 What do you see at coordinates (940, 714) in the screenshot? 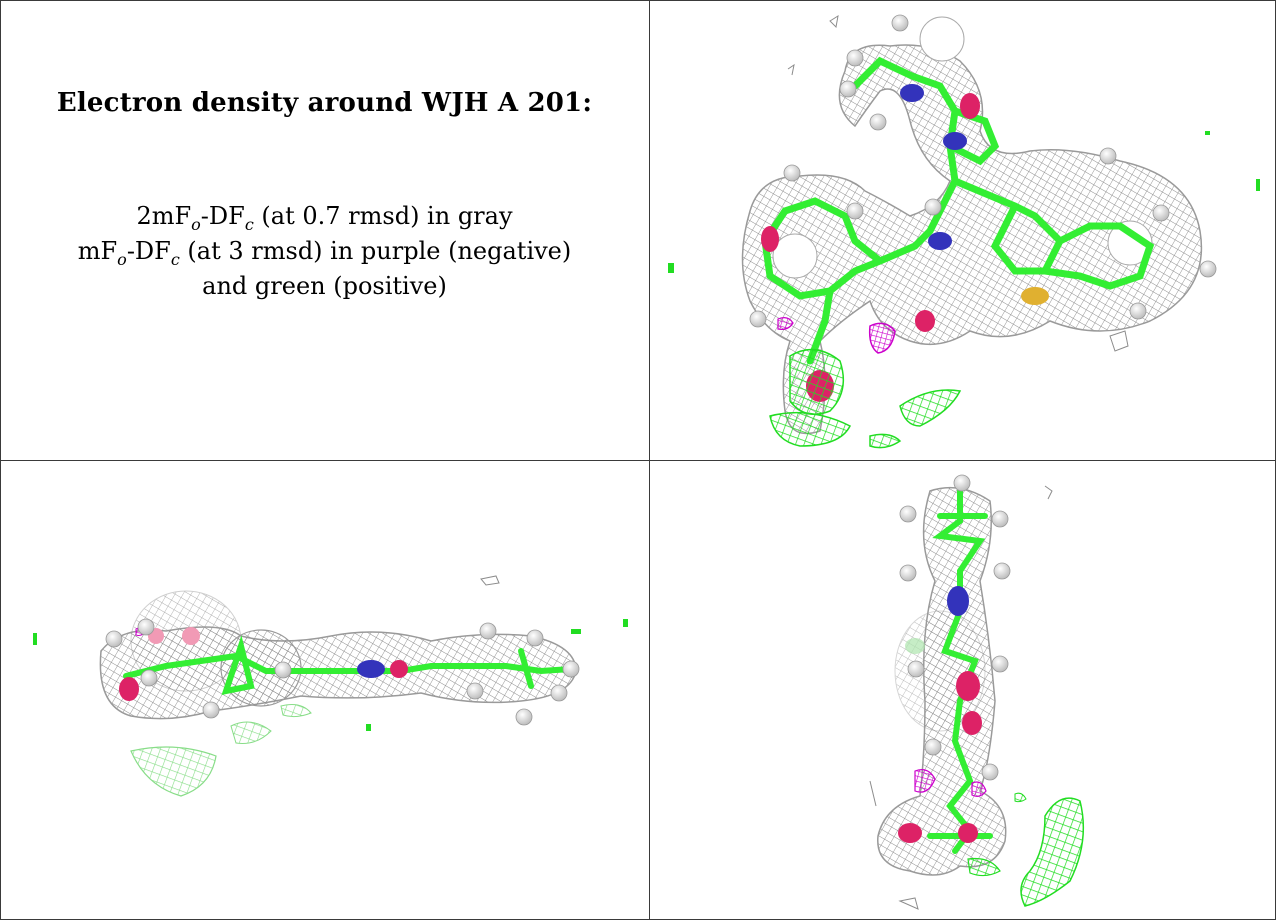
I see `heteroatoms` at bounding box center [940, 714].